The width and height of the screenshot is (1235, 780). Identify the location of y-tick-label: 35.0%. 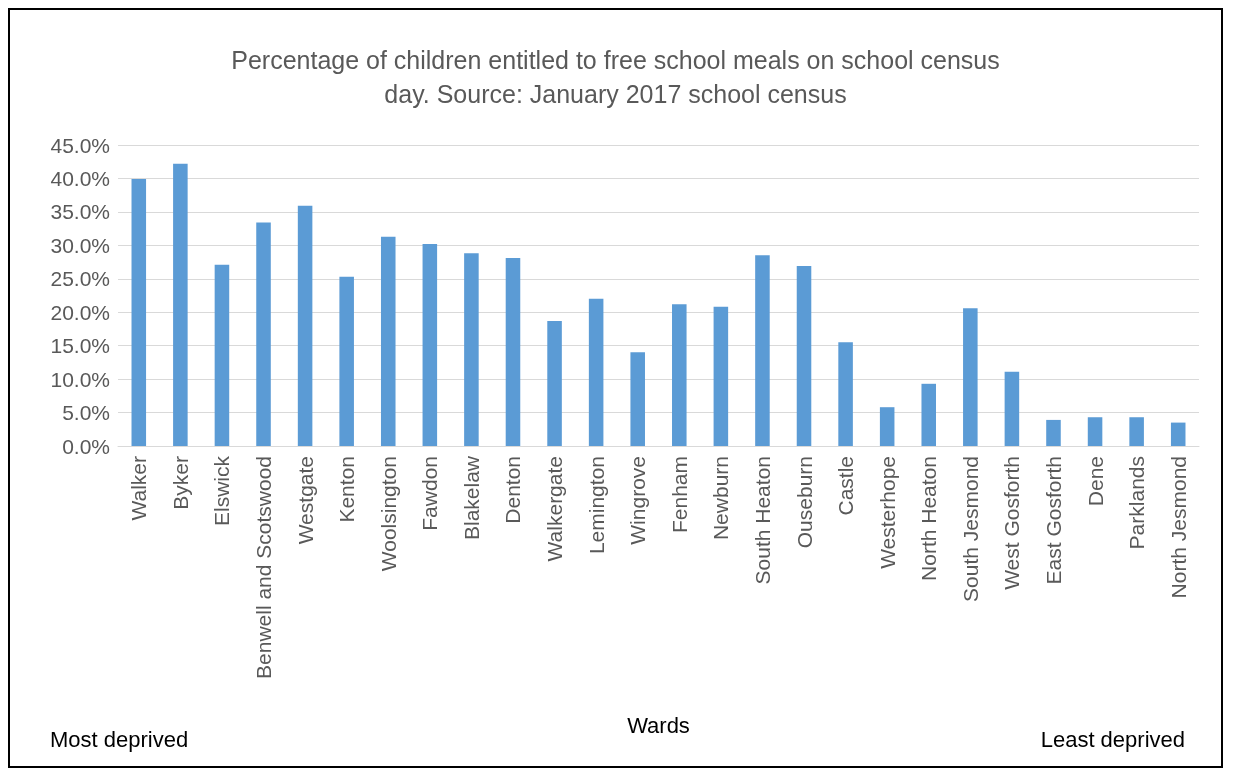
(80, 212).